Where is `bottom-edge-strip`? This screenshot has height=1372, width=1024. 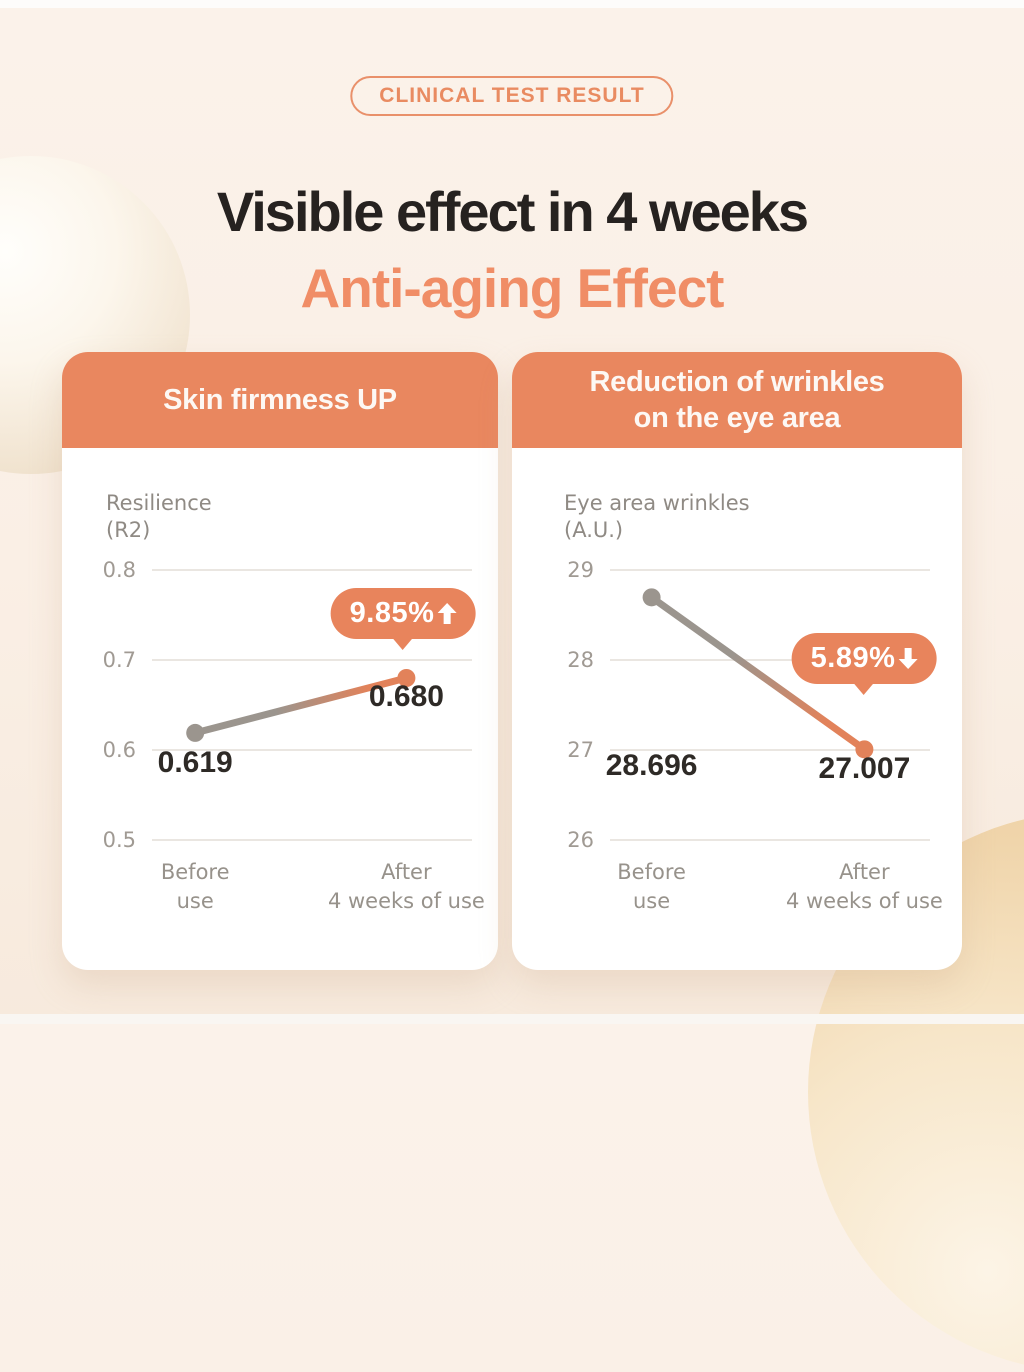 bottom-edge-strip is located at coordinates (512, 1019).